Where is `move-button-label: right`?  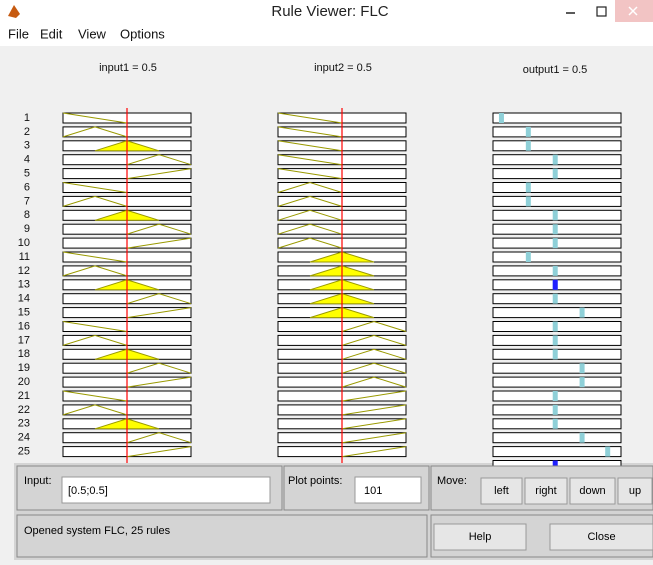 move-button-label: right is located at coordinates (545, 491).